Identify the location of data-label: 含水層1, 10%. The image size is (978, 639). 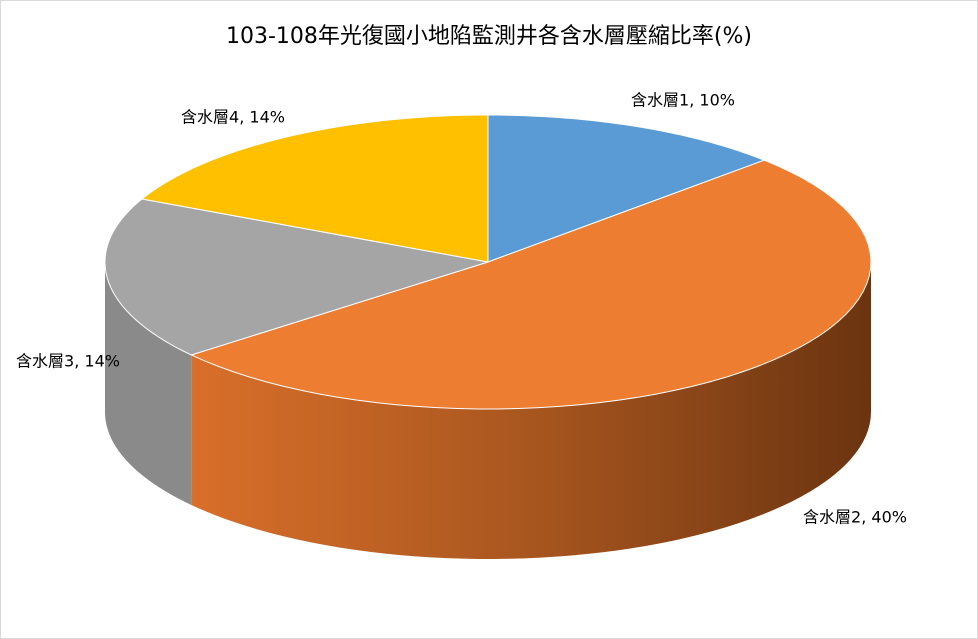
(683, 100).